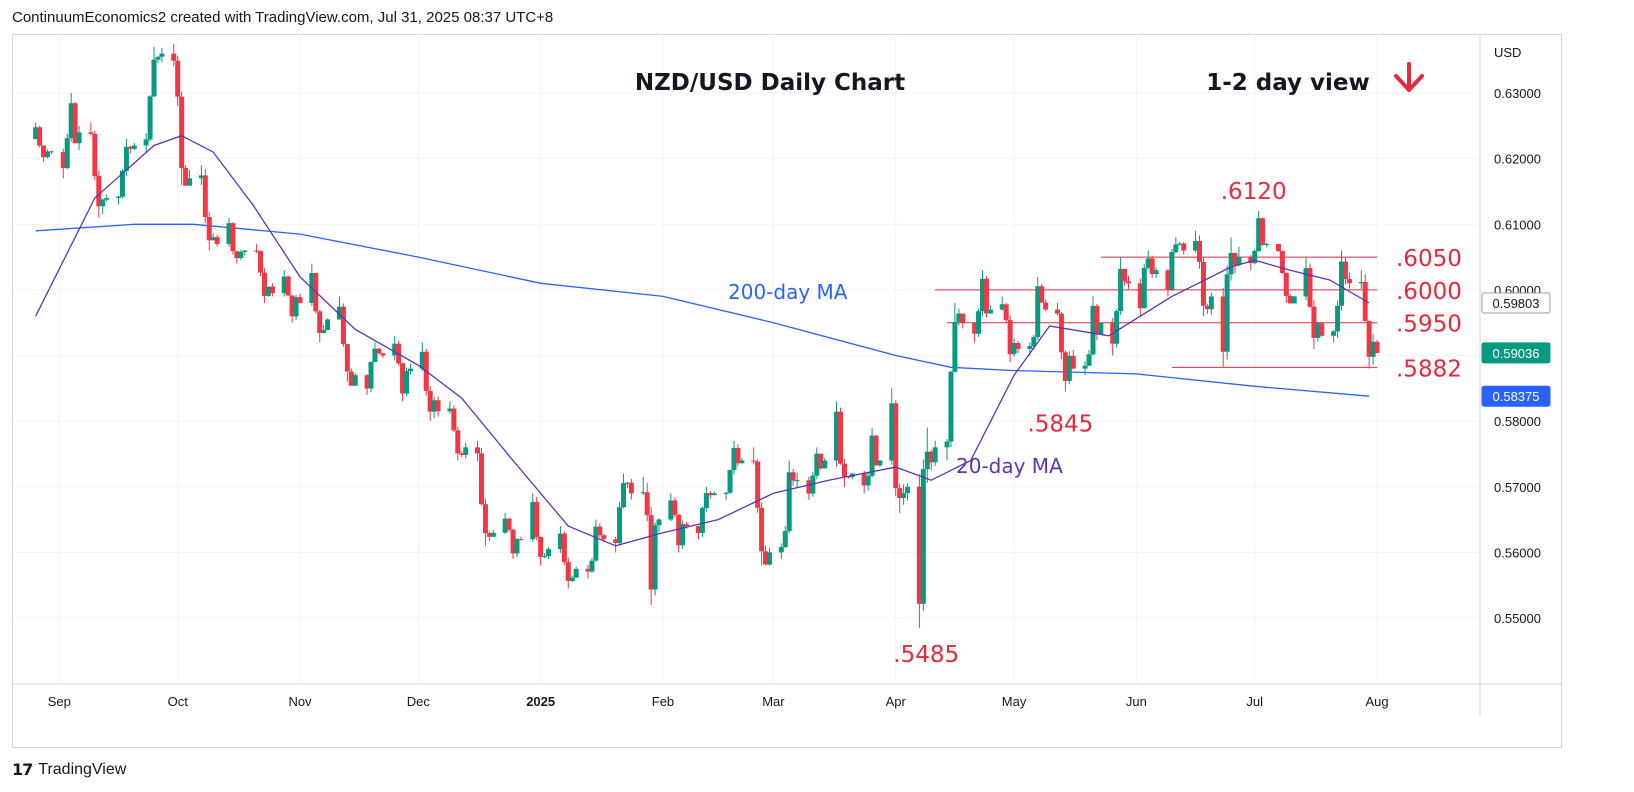  What do you see at coordinates (1136, 701) in the screenshot?
I see `time-tick-label: Jun` at bounding box center [1136, 701].